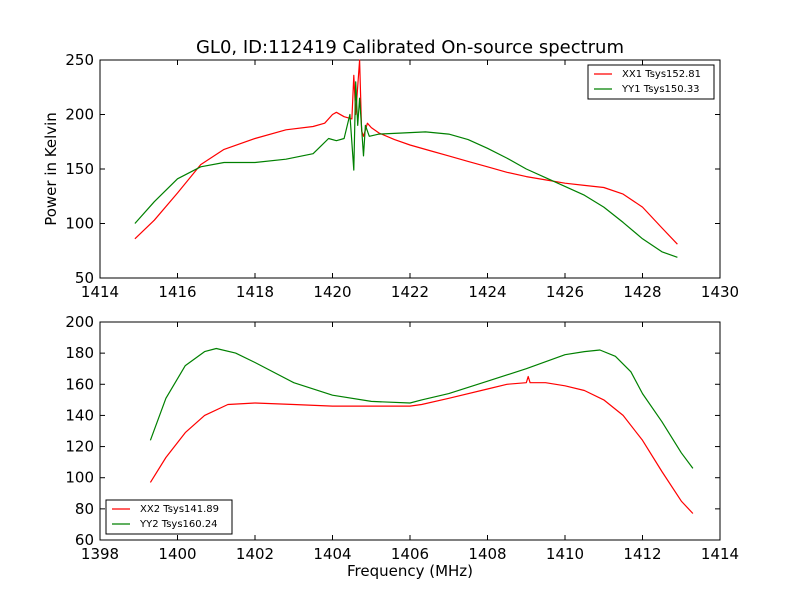 The image size is (800, 600). Describe the element at coordinates (177, 292) in the screenshot. I see `top-x-tick-label: 1416` at that location.